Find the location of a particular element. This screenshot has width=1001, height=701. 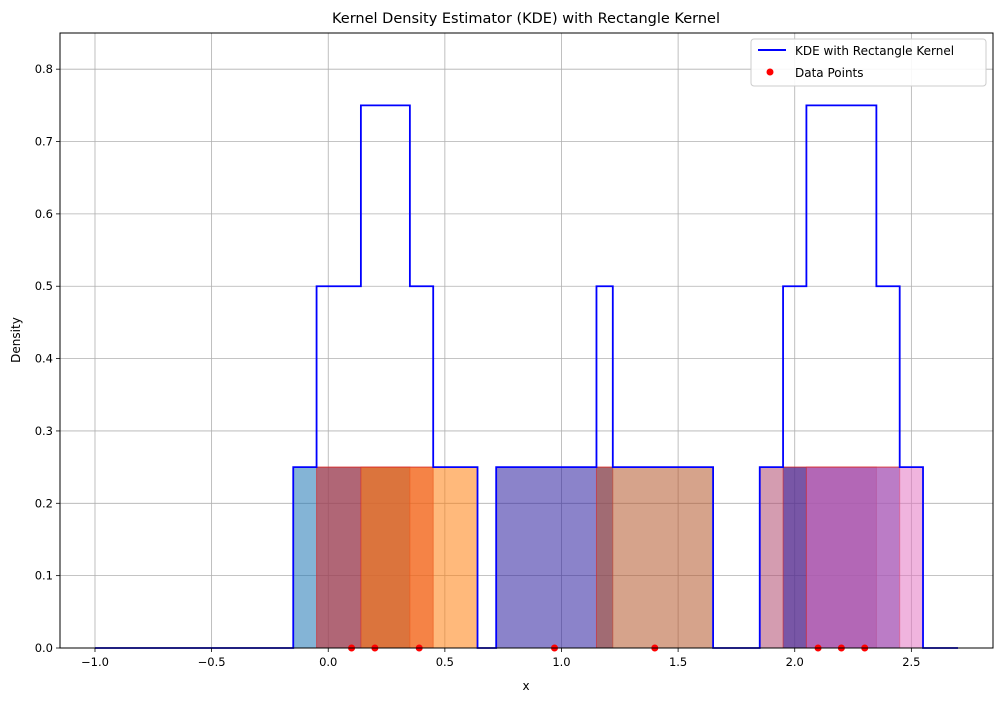

x-tick-label: 2.0 is located at coordinates (795, 662).